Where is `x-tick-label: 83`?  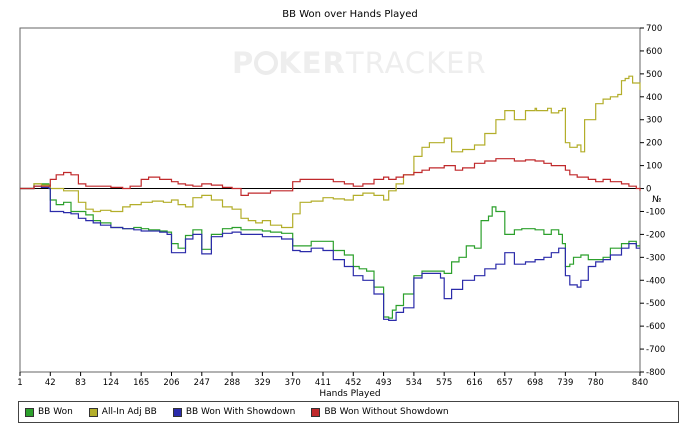 x-tick-label: 83 is located at coordinates (80, 383).